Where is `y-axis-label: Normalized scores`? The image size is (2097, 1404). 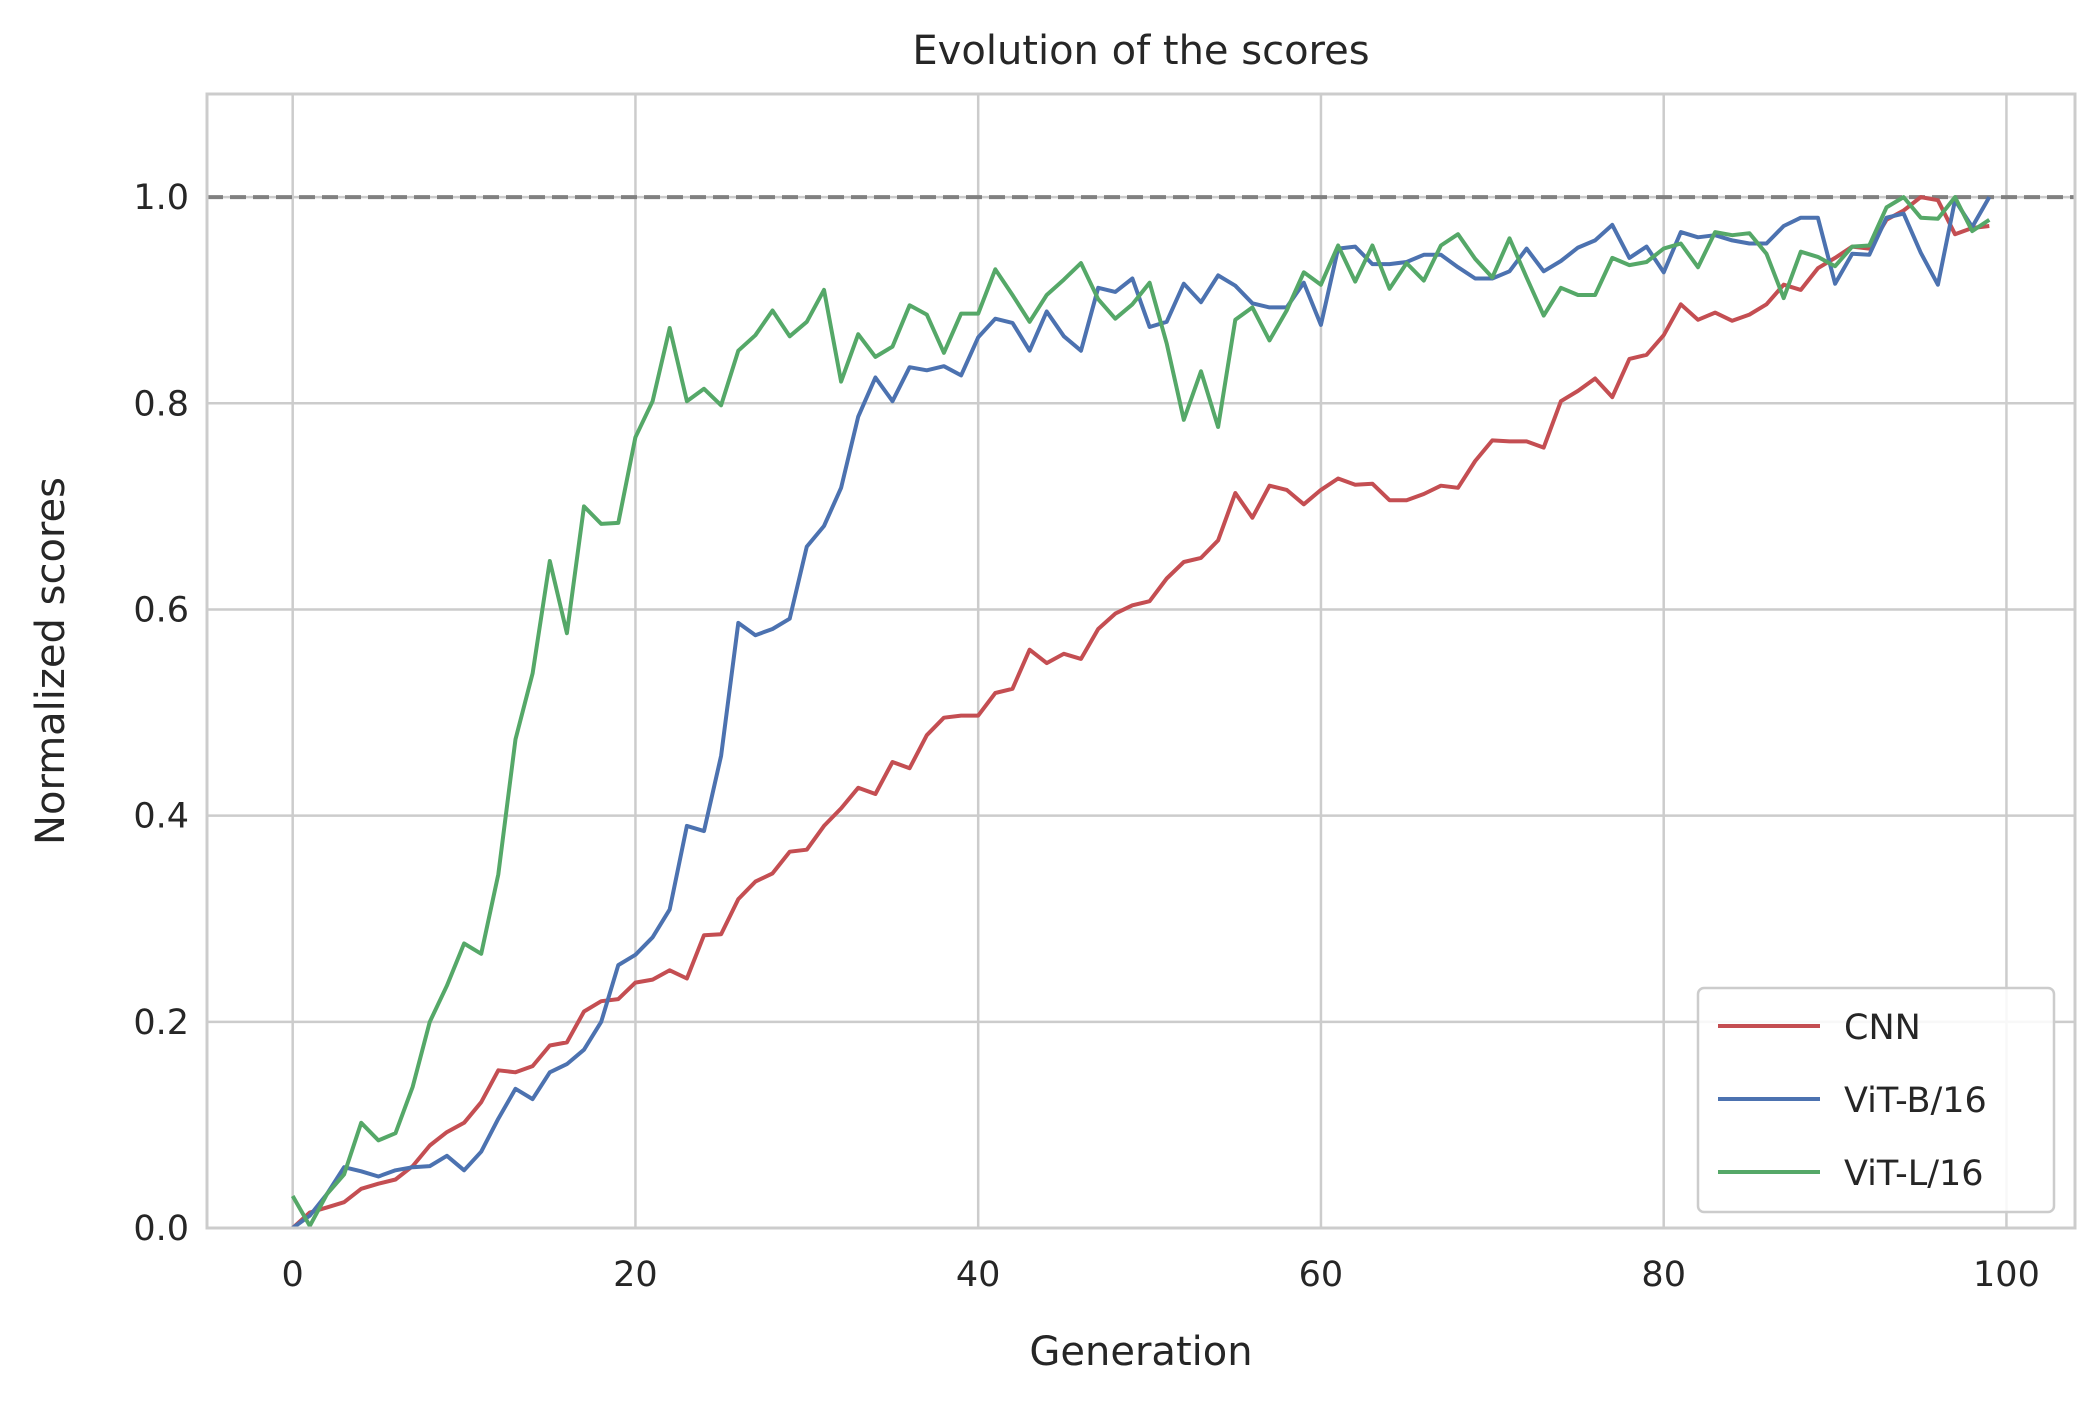
y-axis-label: Normalized scores is located at coordinates (51, 661).